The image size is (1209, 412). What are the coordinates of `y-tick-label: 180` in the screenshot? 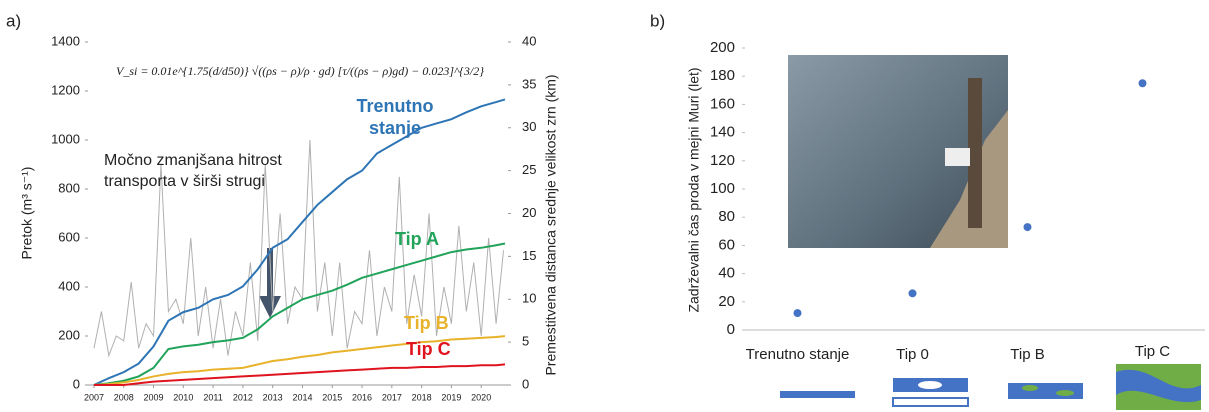 It's located at (722, 75).